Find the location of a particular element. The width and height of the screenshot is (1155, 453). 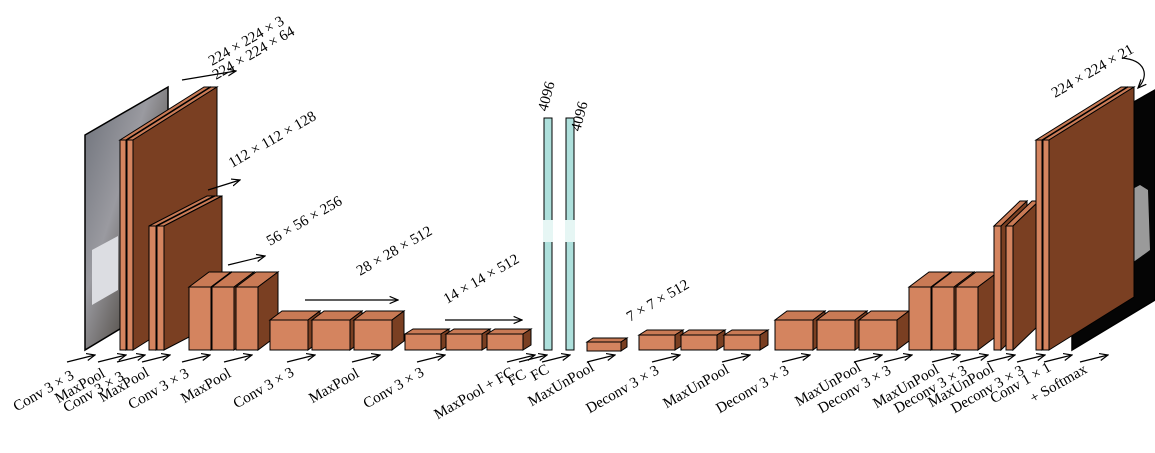

dimension-label: 112 × 112 × 128 is located at coordinates (272, 139).